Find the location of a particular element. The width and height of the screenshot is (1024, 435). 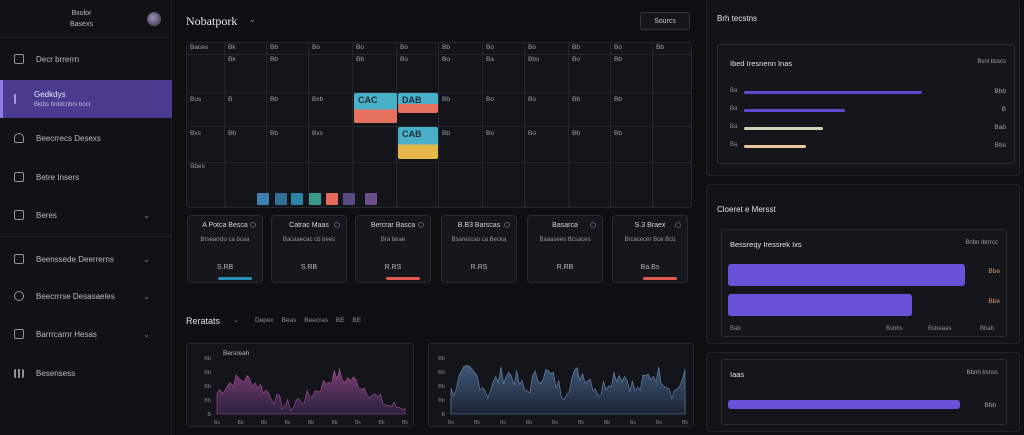

sidebar-item-3: Betre Insers is located at coordinates (86, 177).